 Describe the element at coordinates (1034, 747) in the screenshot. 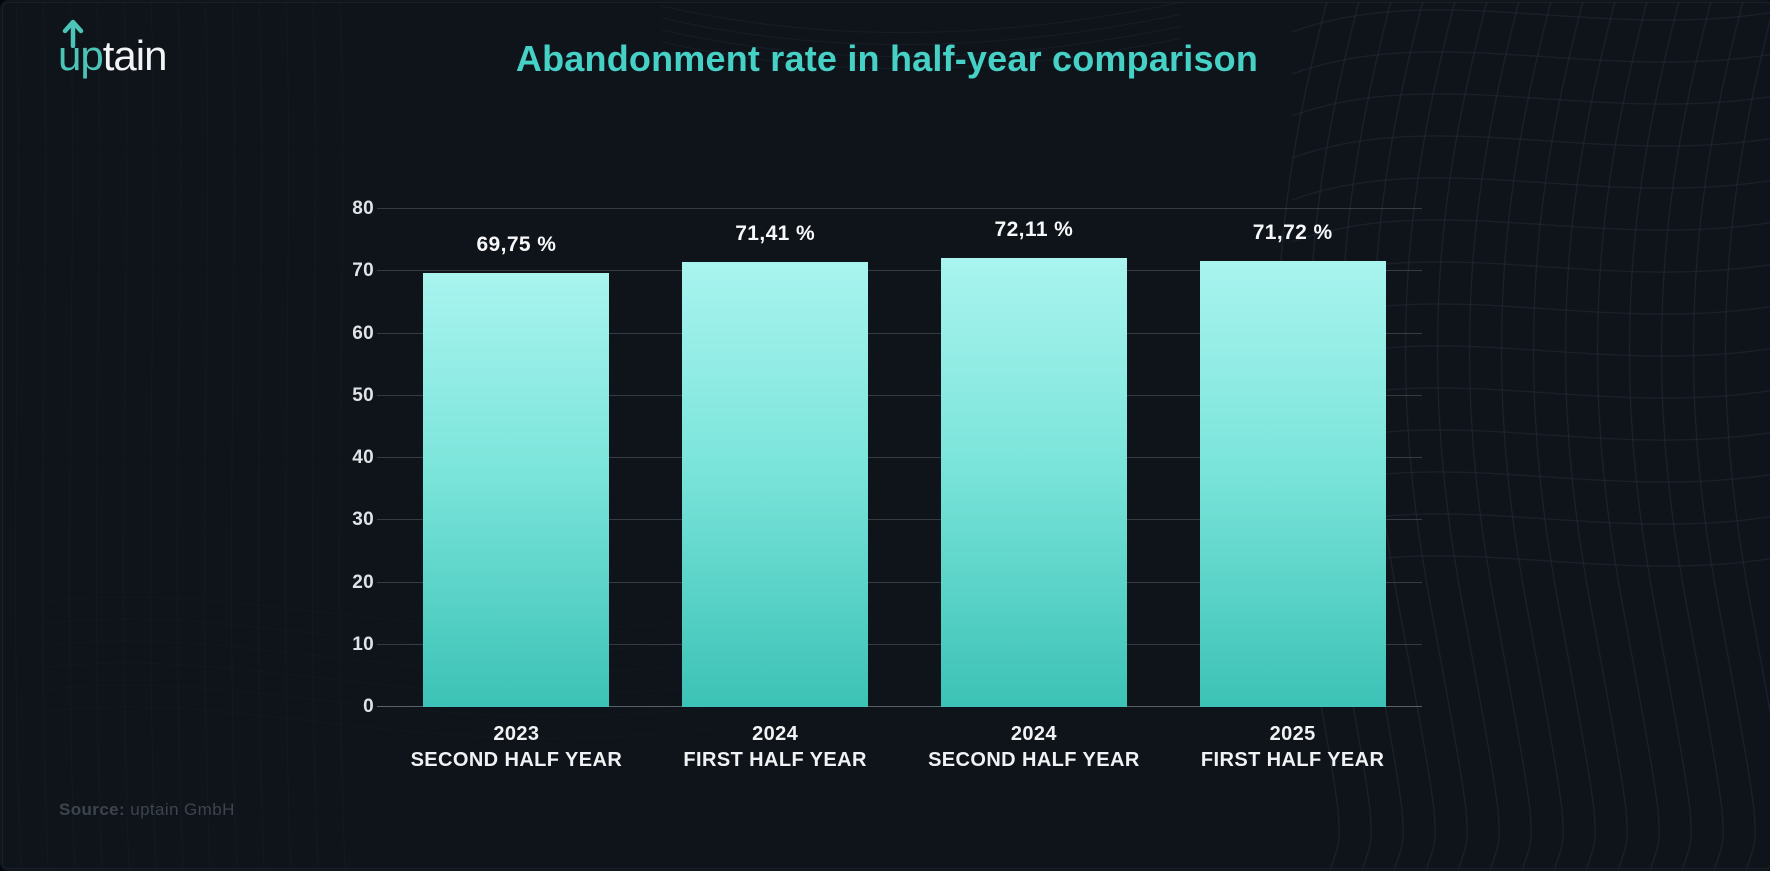

I see `x-axis-label-3: 2024 SECOND HALF YEAR` at that location.